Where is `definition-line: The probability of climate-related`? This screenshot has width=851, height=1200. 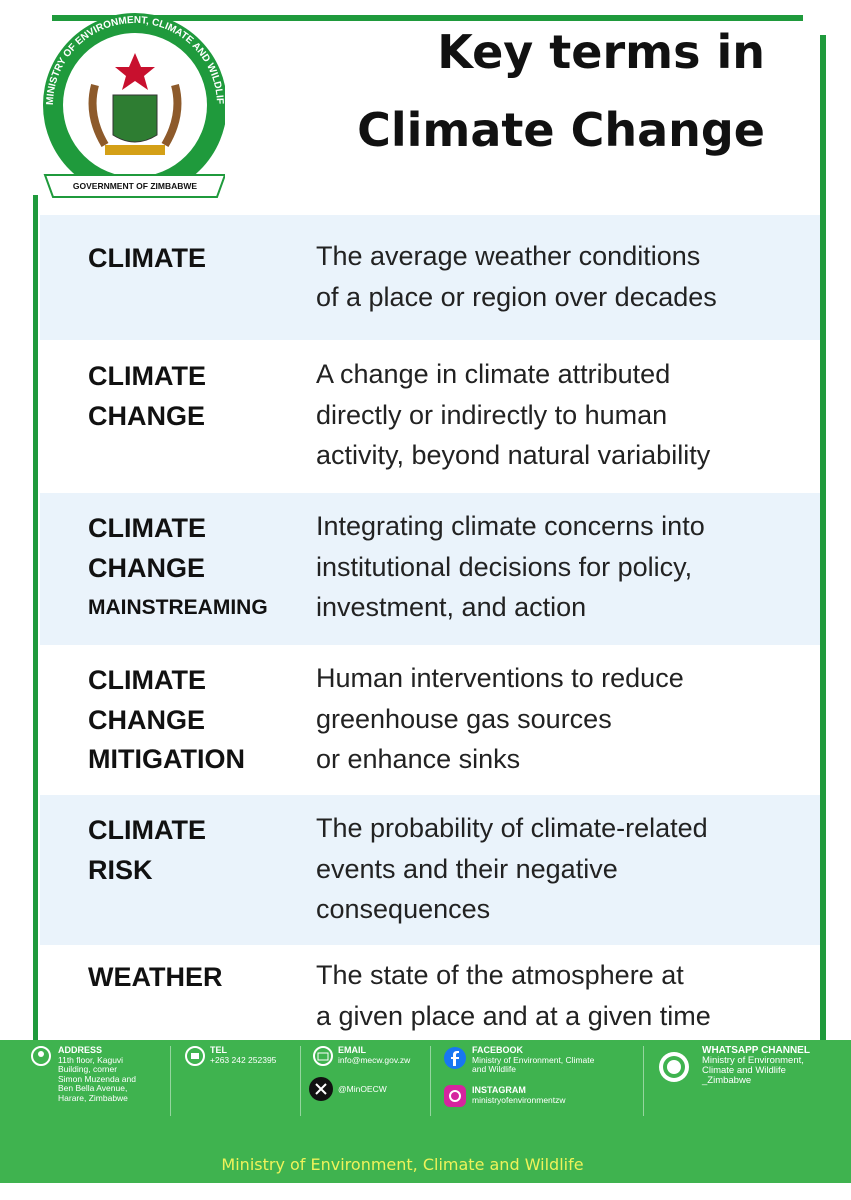 definition-line: The probability of climate-related is located at coordinates (512, 828).